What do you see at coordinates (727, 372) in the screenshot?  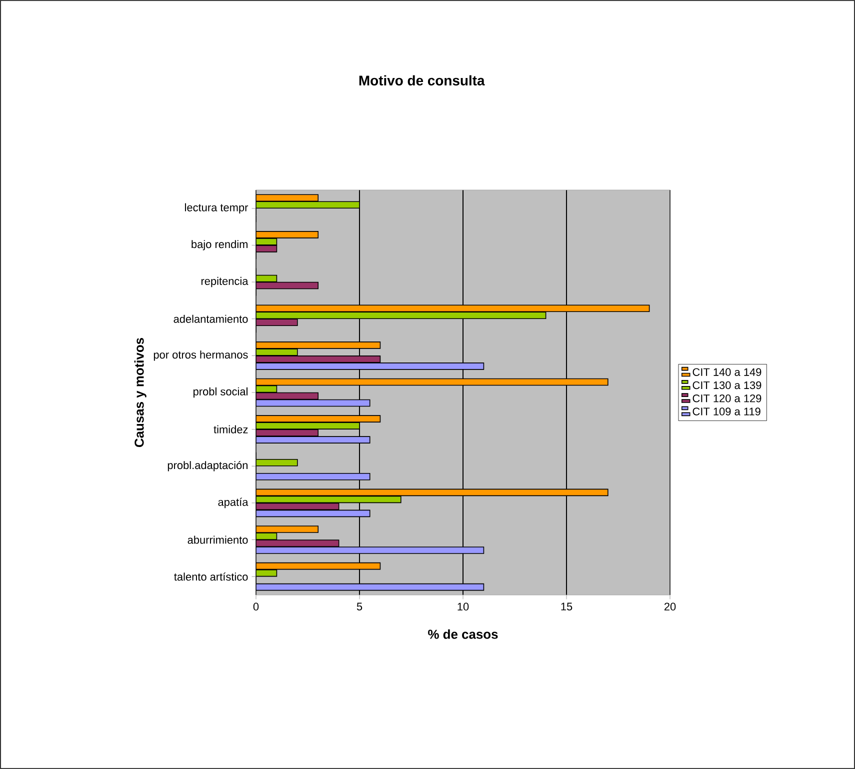 I see `legend-label: CIT 140 a 149` at bounding box center [727, 372].